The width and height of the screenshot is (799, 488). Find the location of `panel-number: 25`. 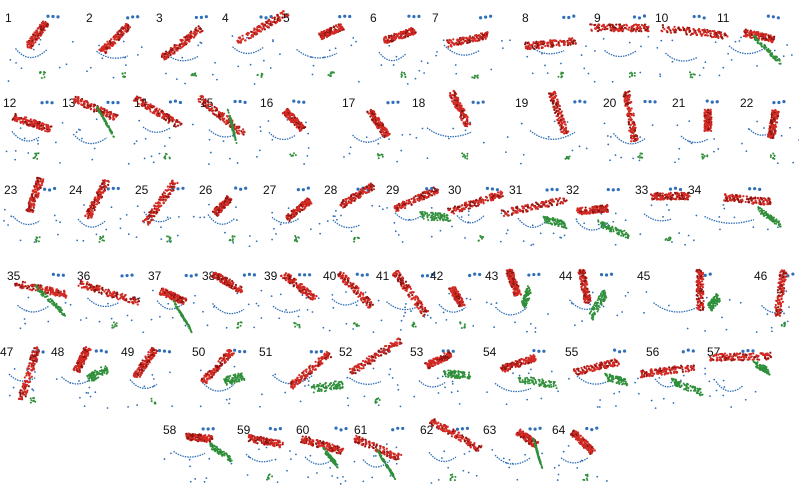

panel-number: 25 is located at coordinates (142, 190).